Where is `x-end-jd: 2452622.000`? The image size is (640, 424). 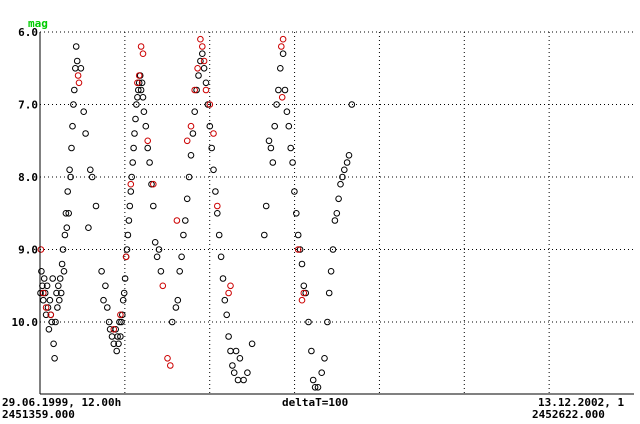 x-end-jd: 2452622.000 is located at coordinates (568, 414).